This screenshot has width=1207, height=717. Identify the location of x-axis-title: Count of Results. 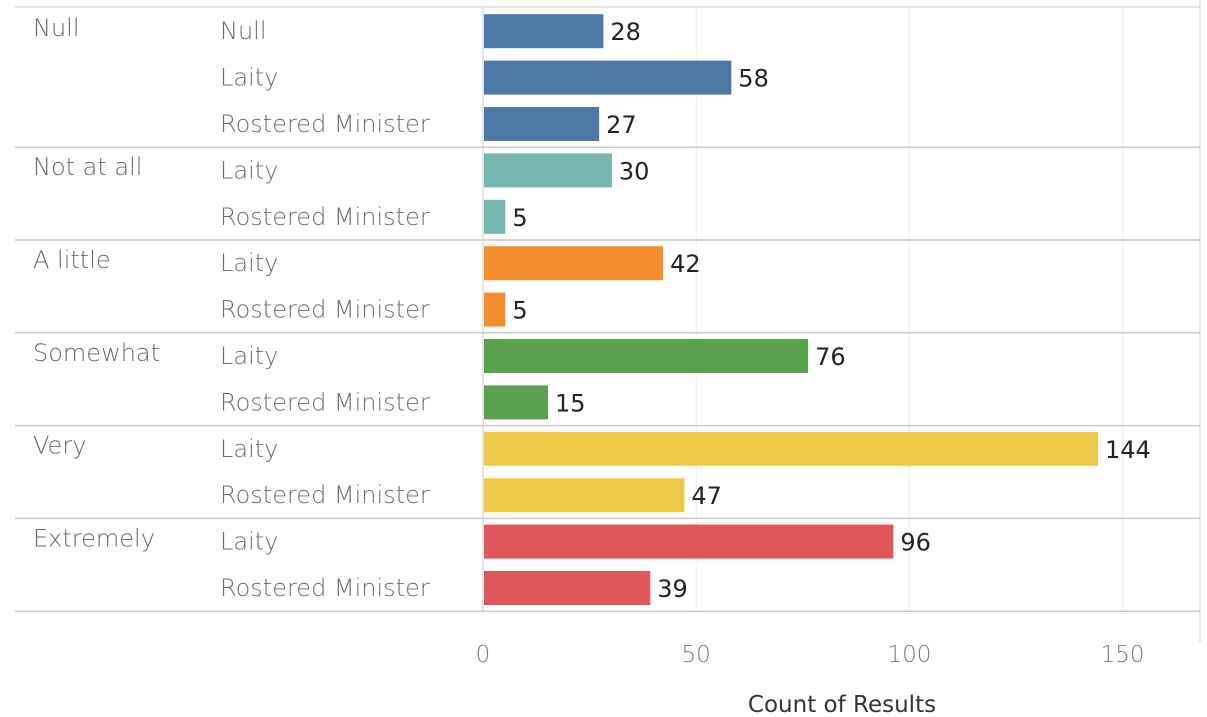
(842, 704).